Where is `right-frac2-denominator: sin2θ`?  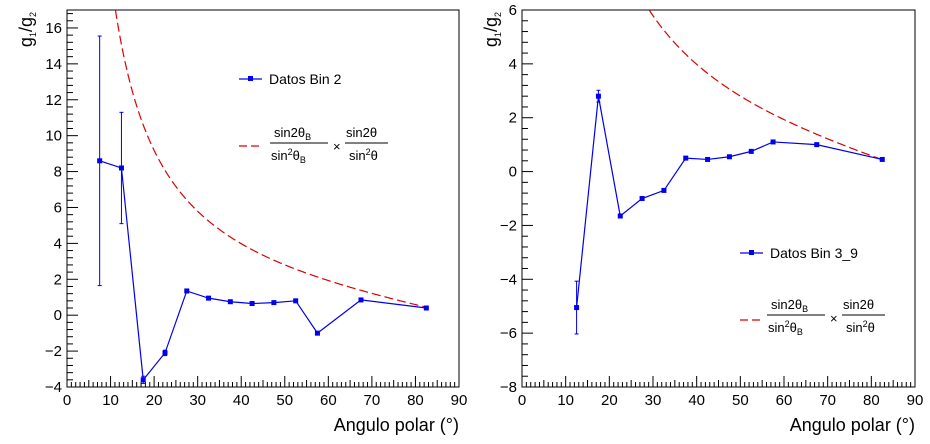
right-frac2-denominator: sin2θ is located at coordinates (860, 327).